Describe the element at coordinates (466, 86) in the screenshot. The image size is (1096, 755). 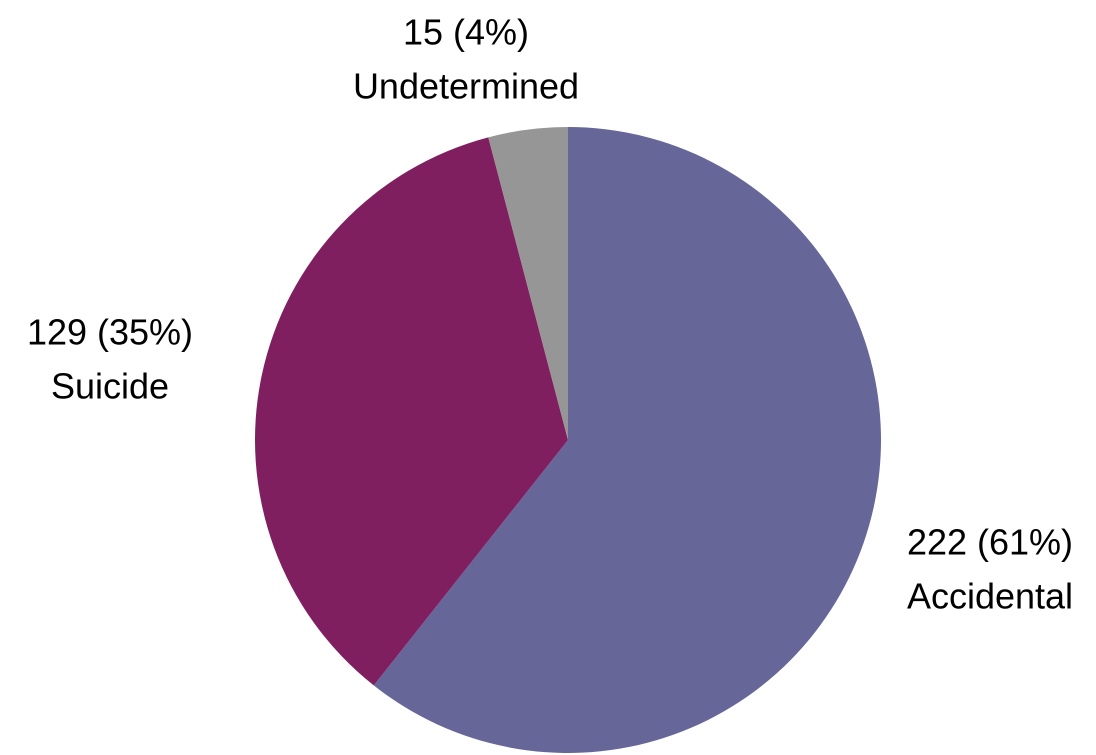
I see `category-label: Undetermined` at that location.